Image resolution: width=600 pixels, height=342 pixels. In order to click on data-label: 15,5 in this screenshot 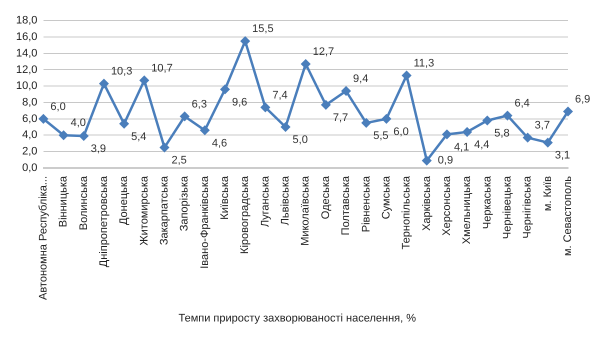, I will do `click(263, 29)`.